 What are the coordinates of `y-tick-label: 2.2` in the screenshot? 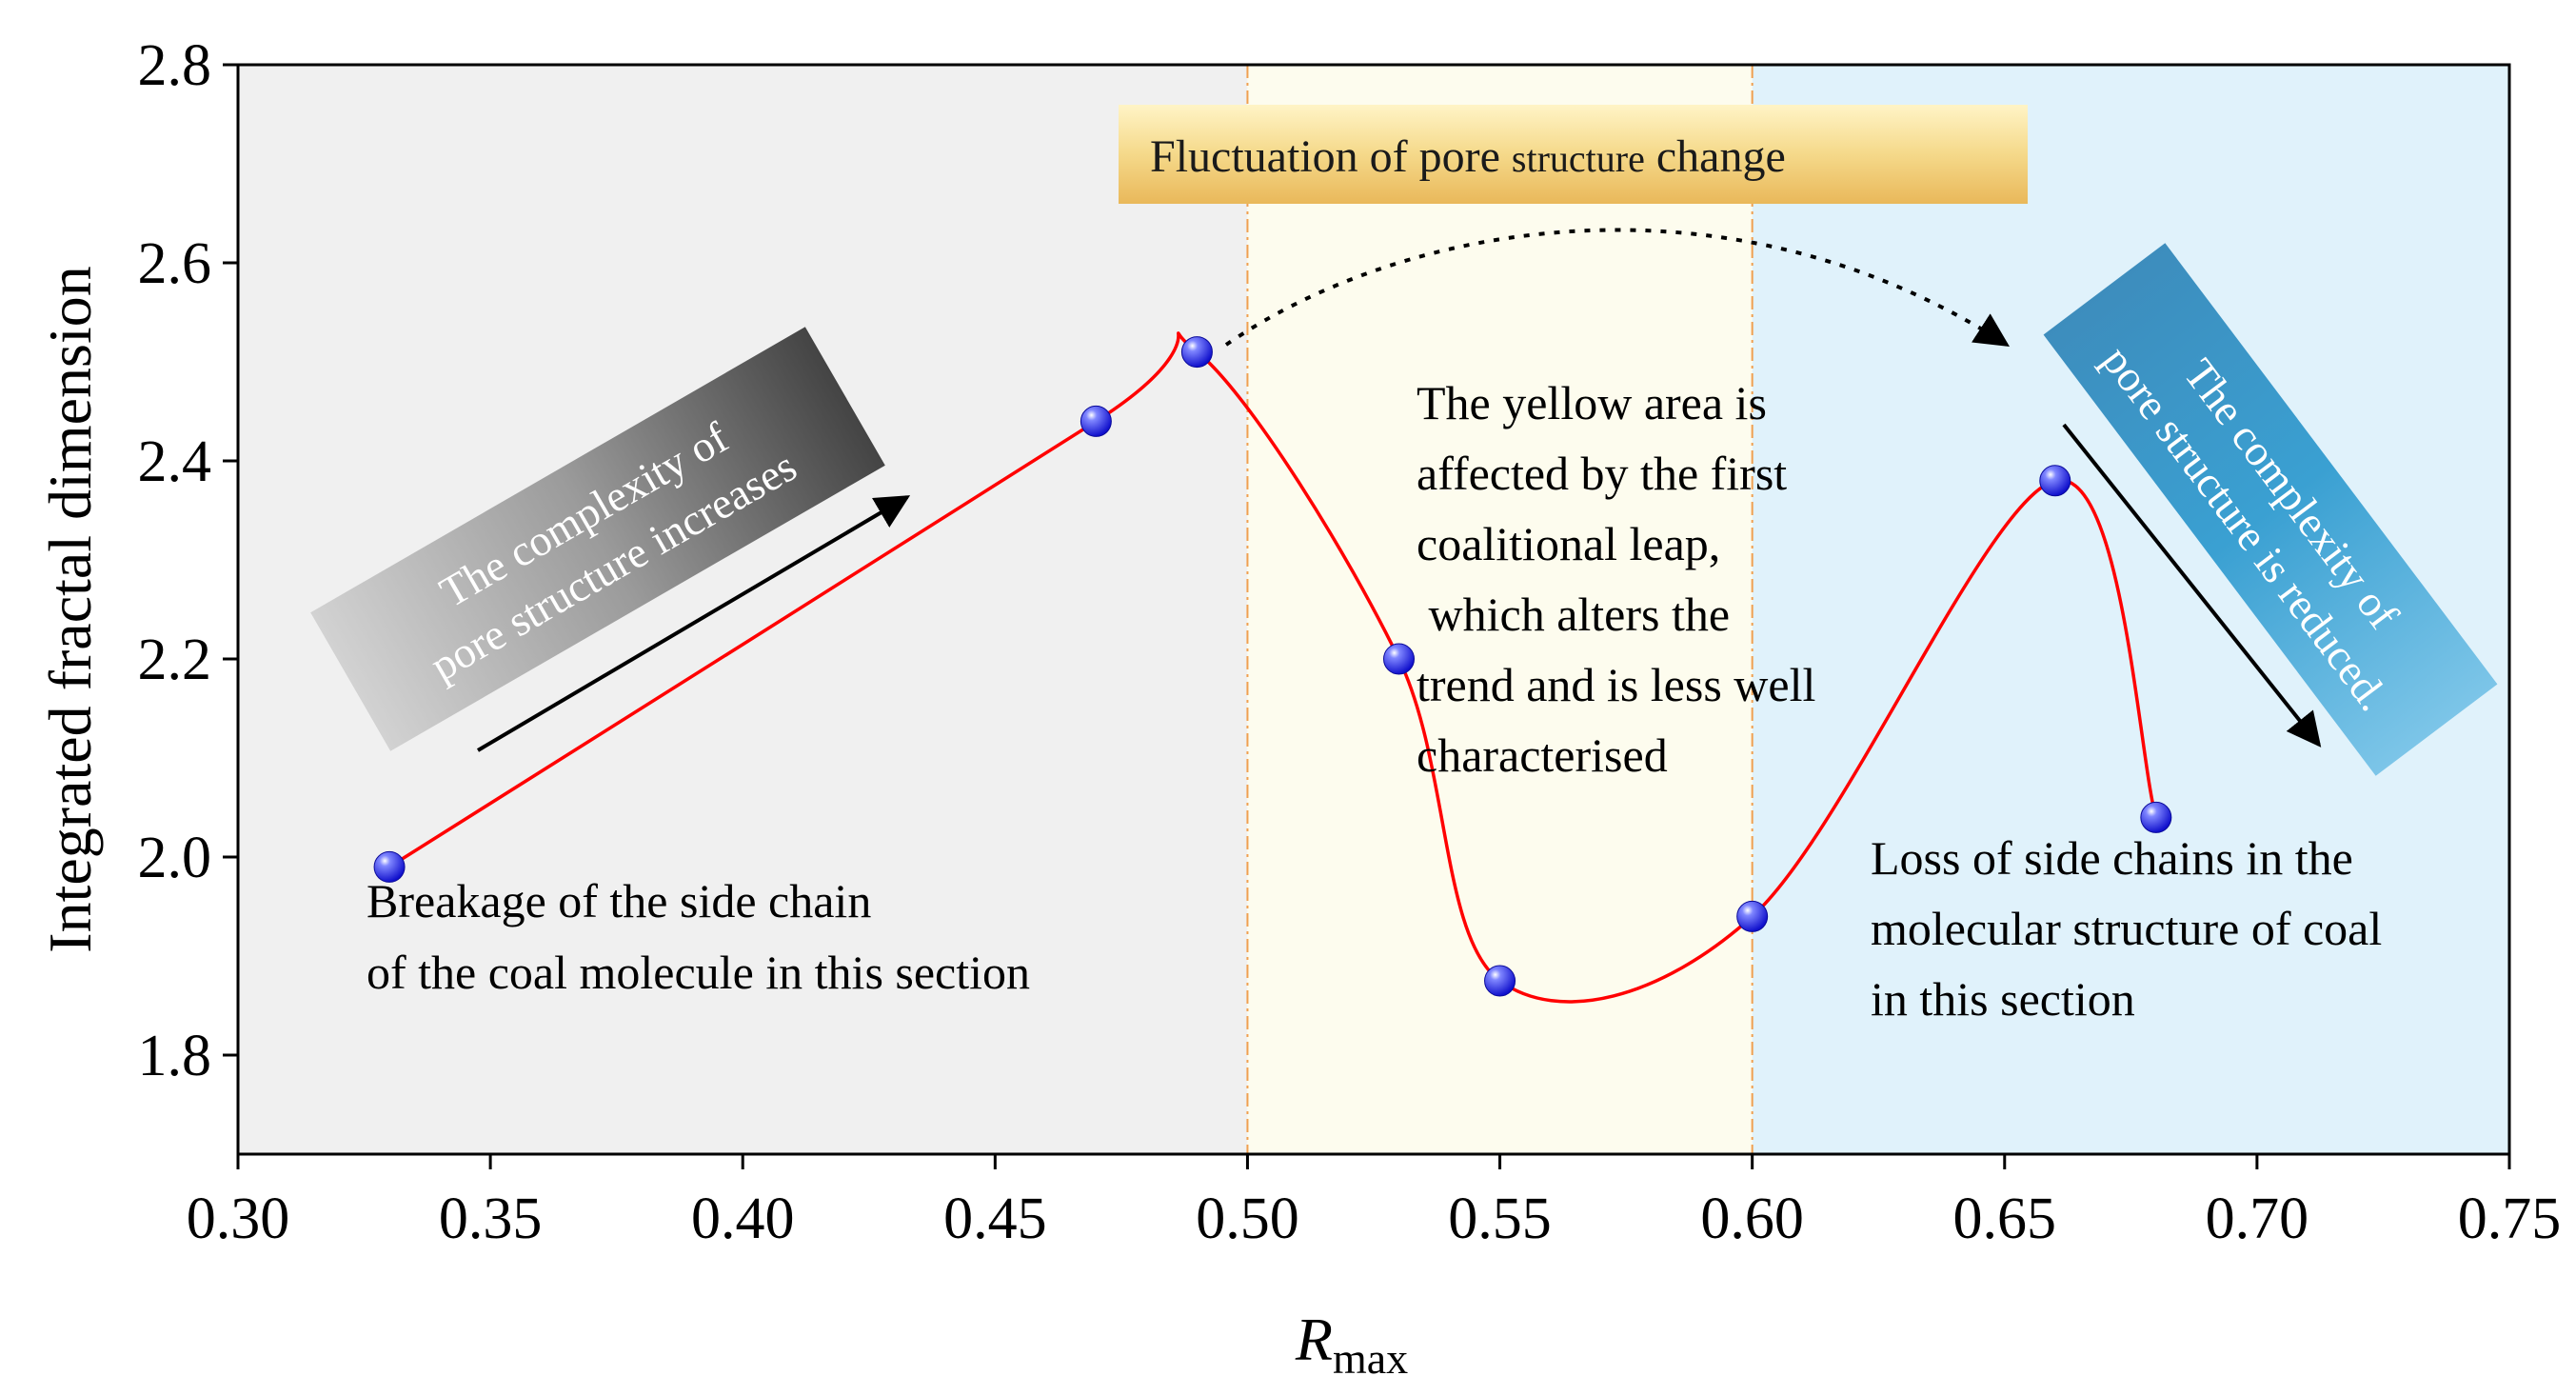 It's located at (175, 660).